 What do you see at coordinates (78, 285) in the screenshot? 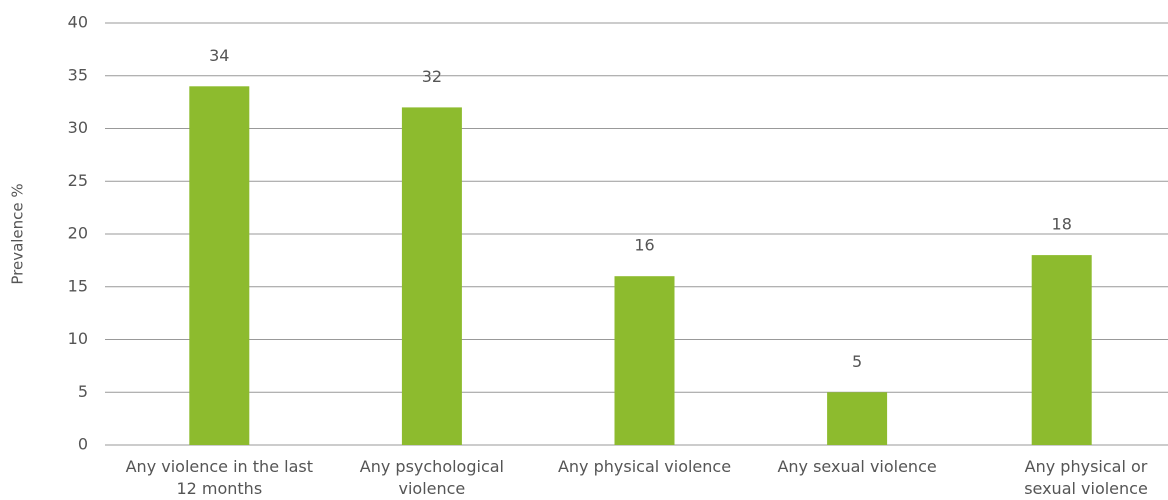
I see `y-tick-label: 15` at bounding box center [78, 285].